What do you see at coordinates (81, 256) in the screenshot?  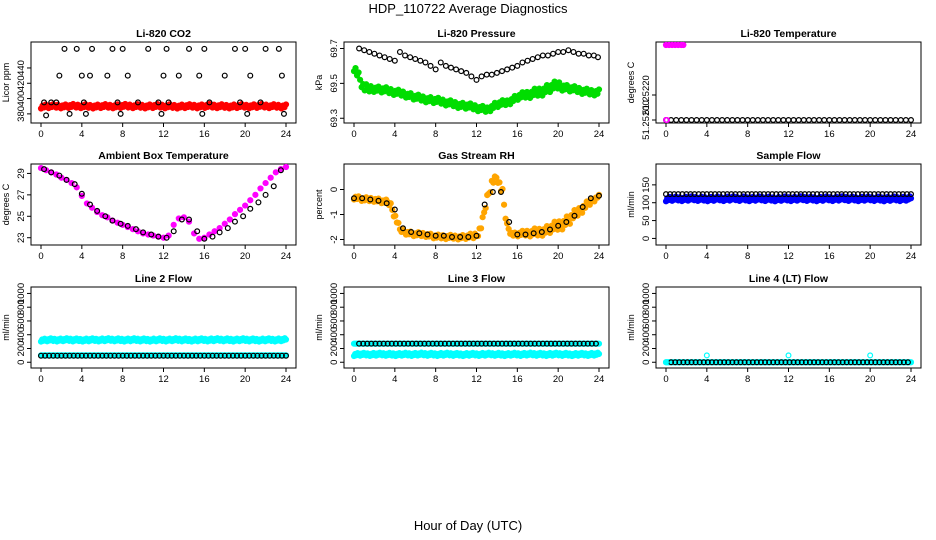 I see `x-tick-label: 4` at bounding box center [81, 256].